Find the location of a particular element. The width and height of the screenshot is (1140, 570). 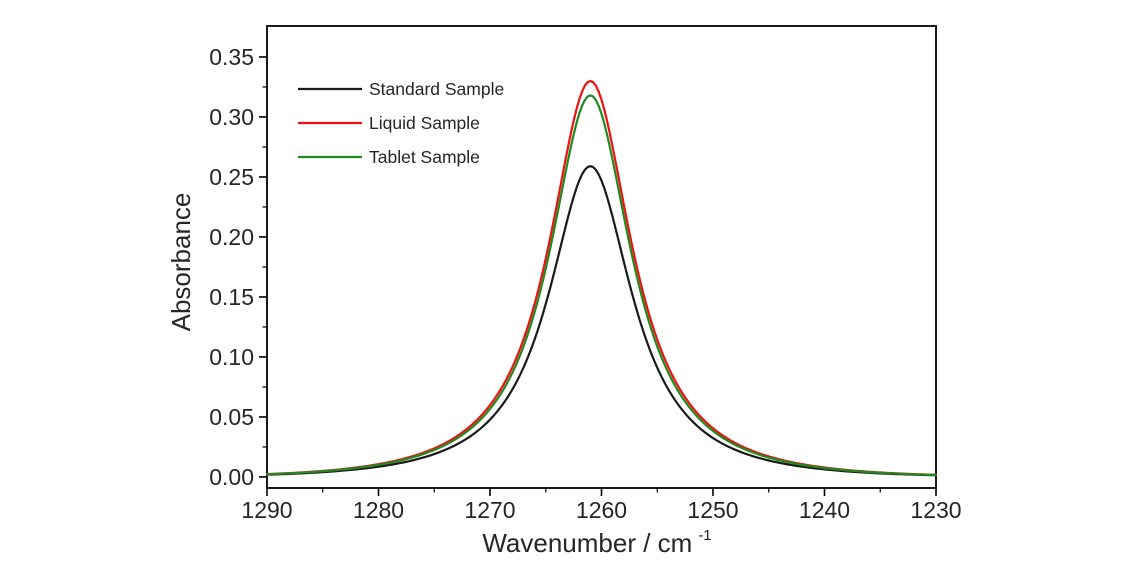

y-axis-title: Absorbance is located at coordinates (181, 262).